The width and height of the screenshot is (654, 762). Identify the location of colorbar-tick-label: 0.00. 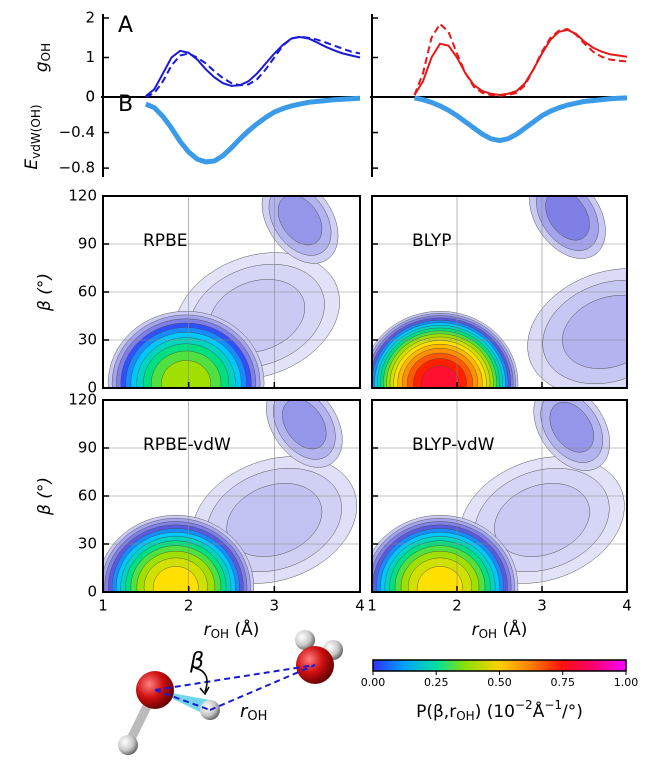
(373, 682).